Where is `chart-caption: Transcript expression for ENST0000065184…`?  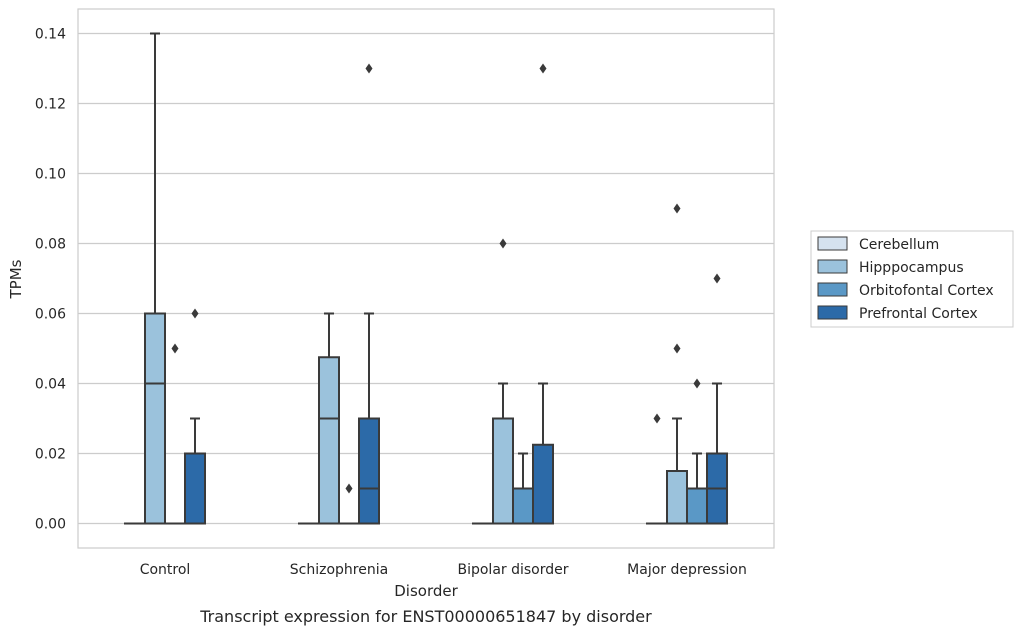
chart-caption: Transcript expression for ENST0000065184… is located at coordinates (425, 616).